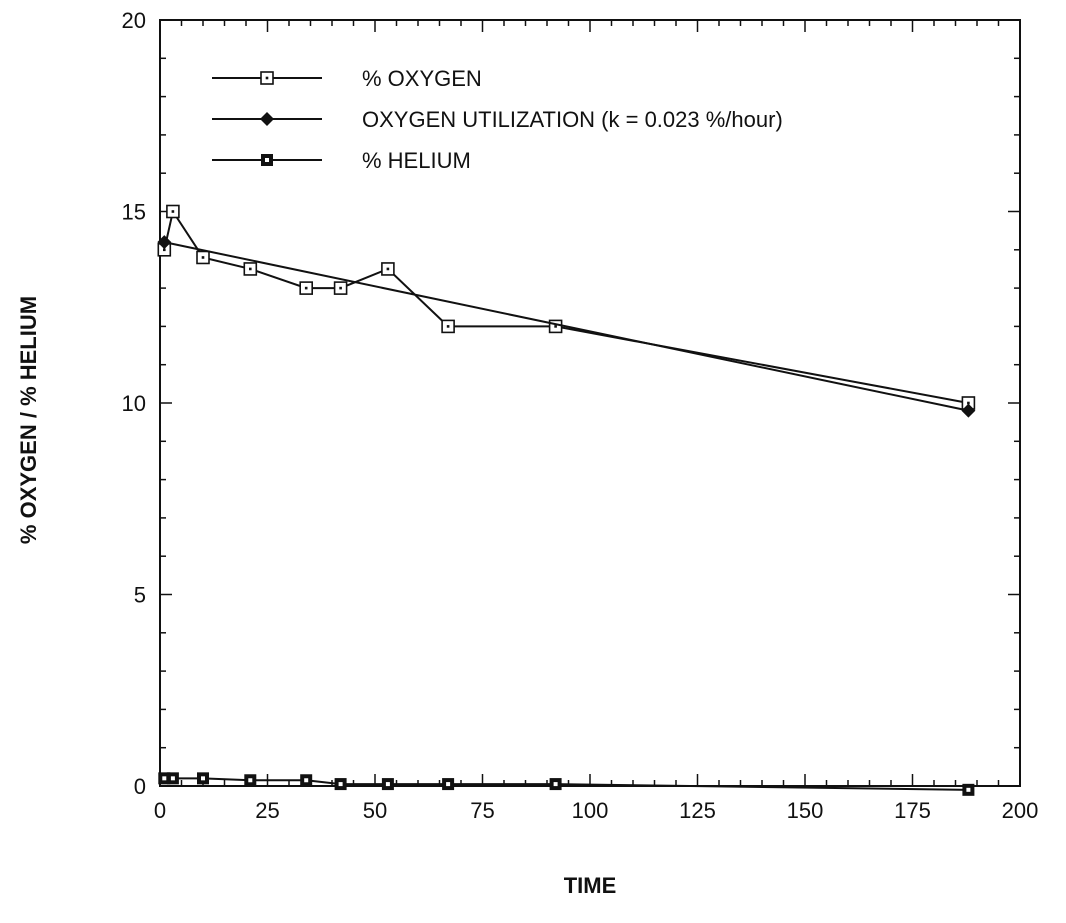  Describe the element at coordinates (590, 885) in the screenshot. I see `x-axis-title: TIME` at that location.